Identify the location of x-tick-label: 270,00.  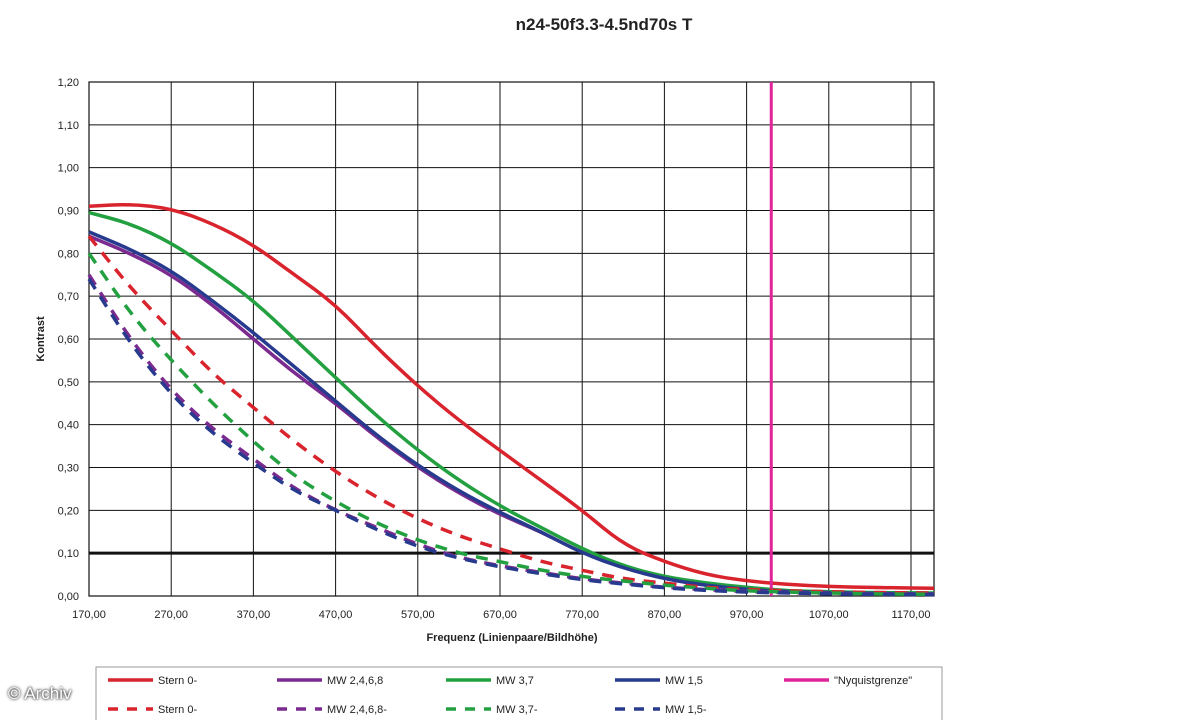
(171, 615).